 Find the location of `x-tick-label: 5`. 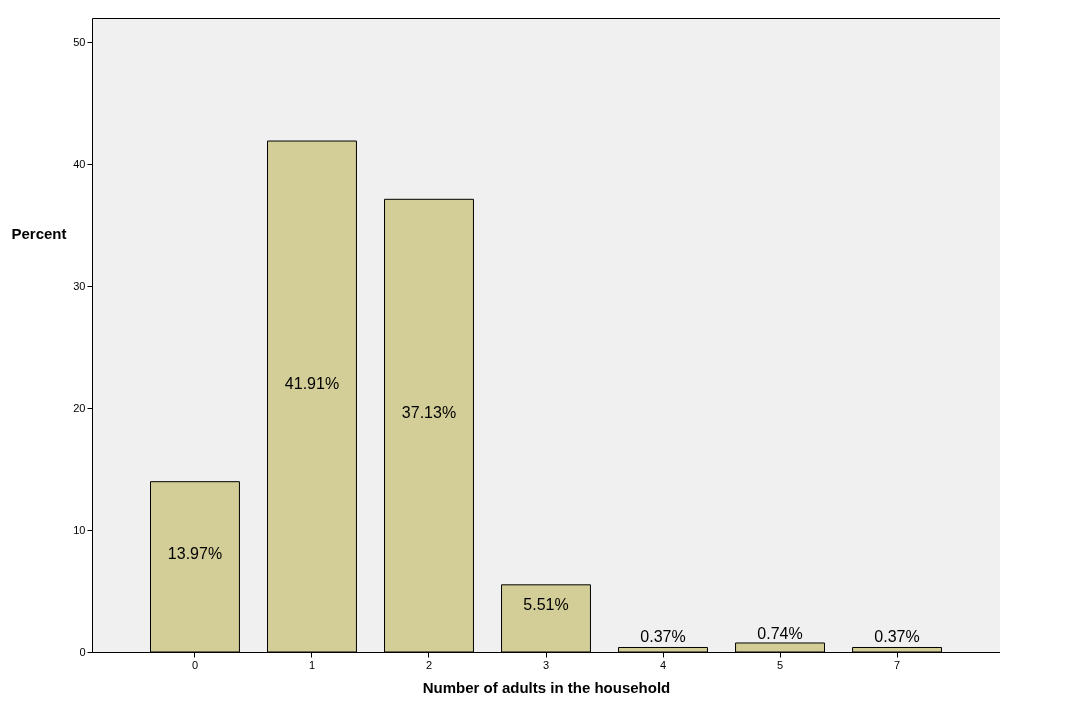

x-tick-label: 5 is located at coordinates (780, 664).